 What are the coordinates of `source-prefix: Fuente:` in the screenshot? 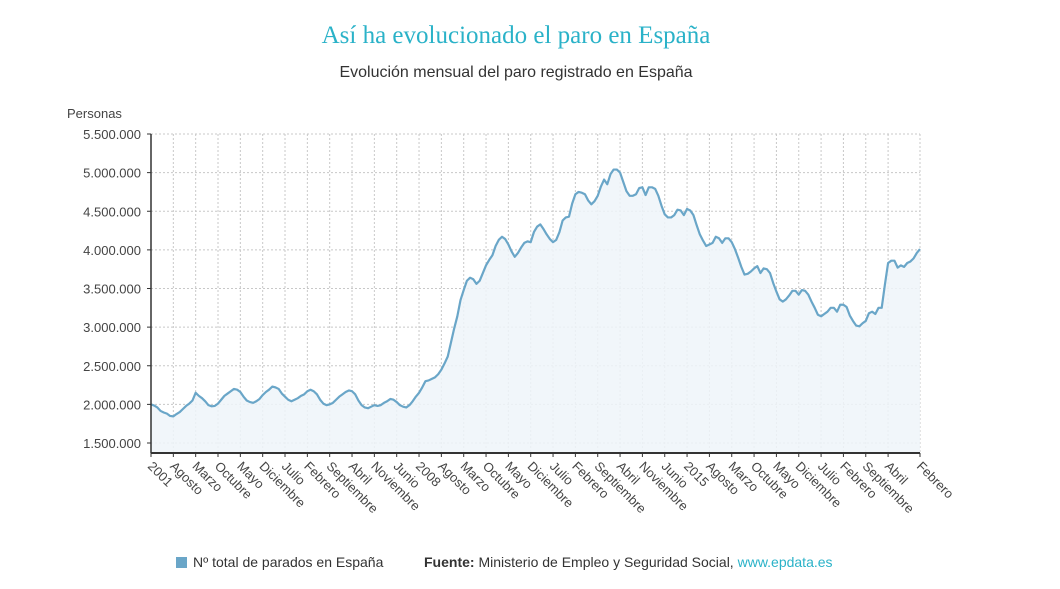 It's located at (449, 562).